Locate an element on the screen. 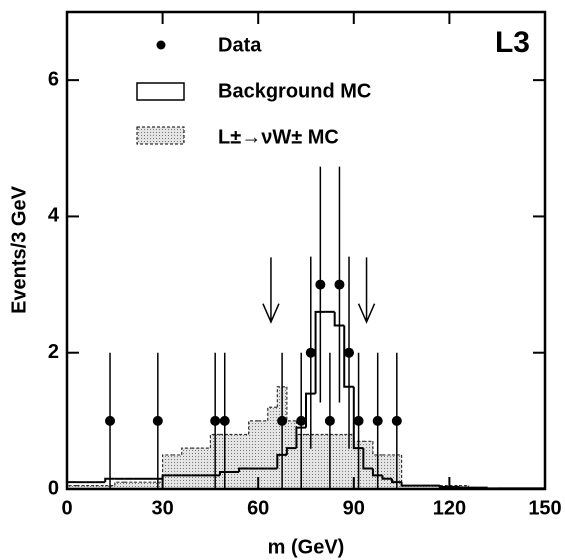  x-axis-label: m (GeV) is located at coordinates (306, 547).